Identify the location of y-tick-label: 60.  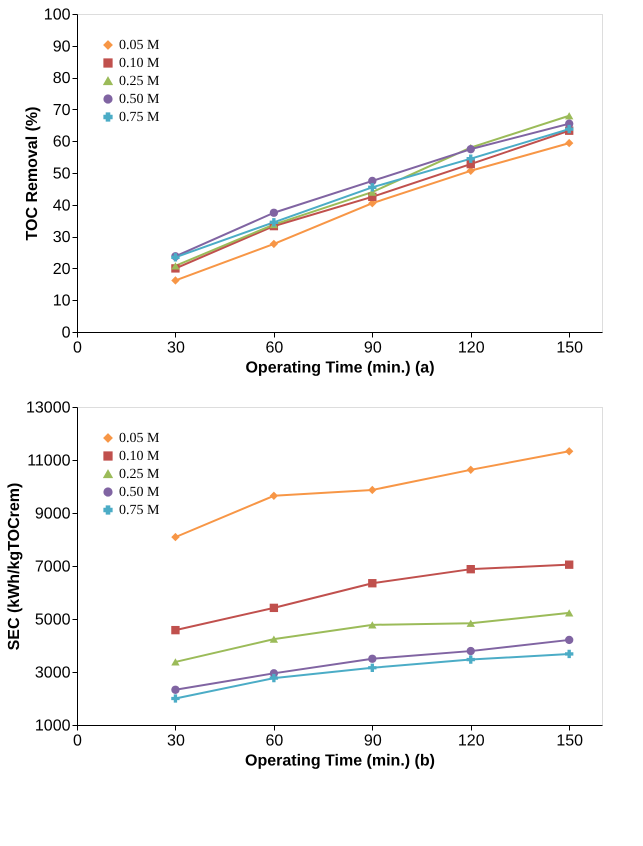
(61, 142).